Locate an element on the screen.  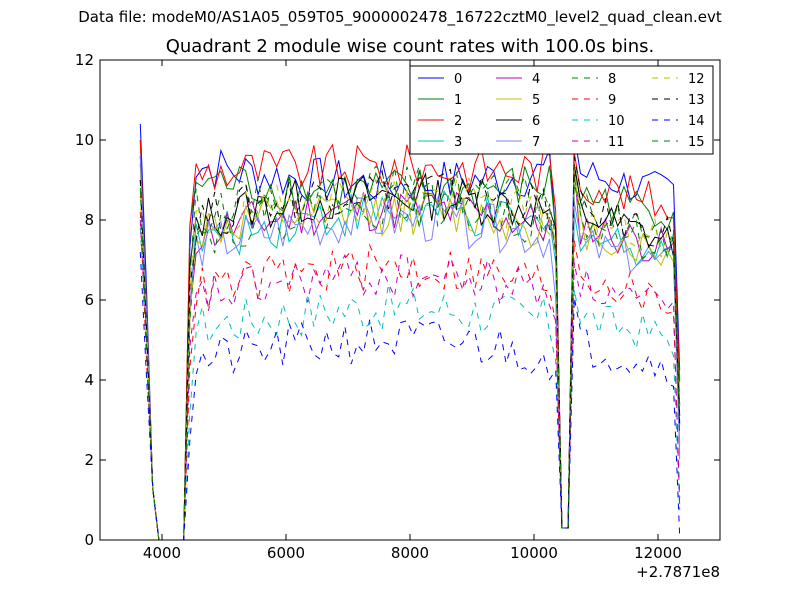
legend-label-8: 8 is located at coordinates (612, 79).